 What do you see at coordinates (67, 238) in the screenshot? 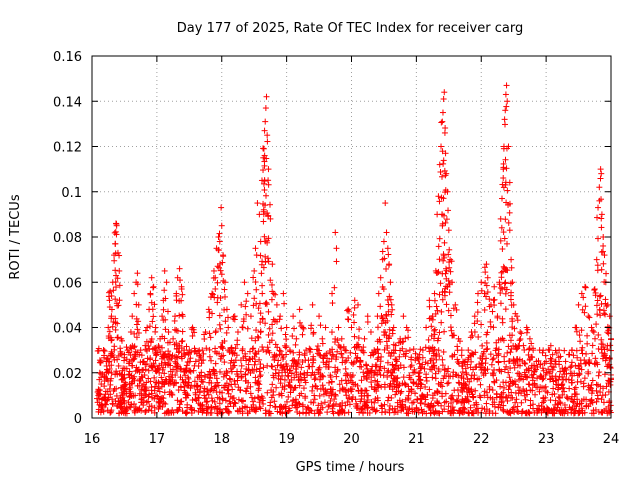
I see `y-tick-label: 0.08` at bounding box center [67, 238].